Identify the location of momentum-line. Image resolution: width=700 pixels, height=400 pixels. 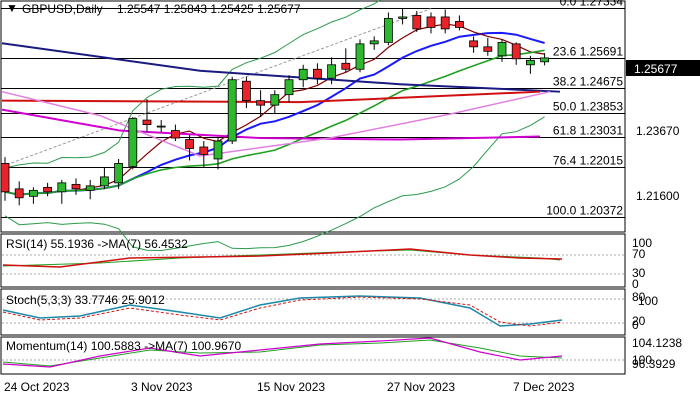
(282, 352).